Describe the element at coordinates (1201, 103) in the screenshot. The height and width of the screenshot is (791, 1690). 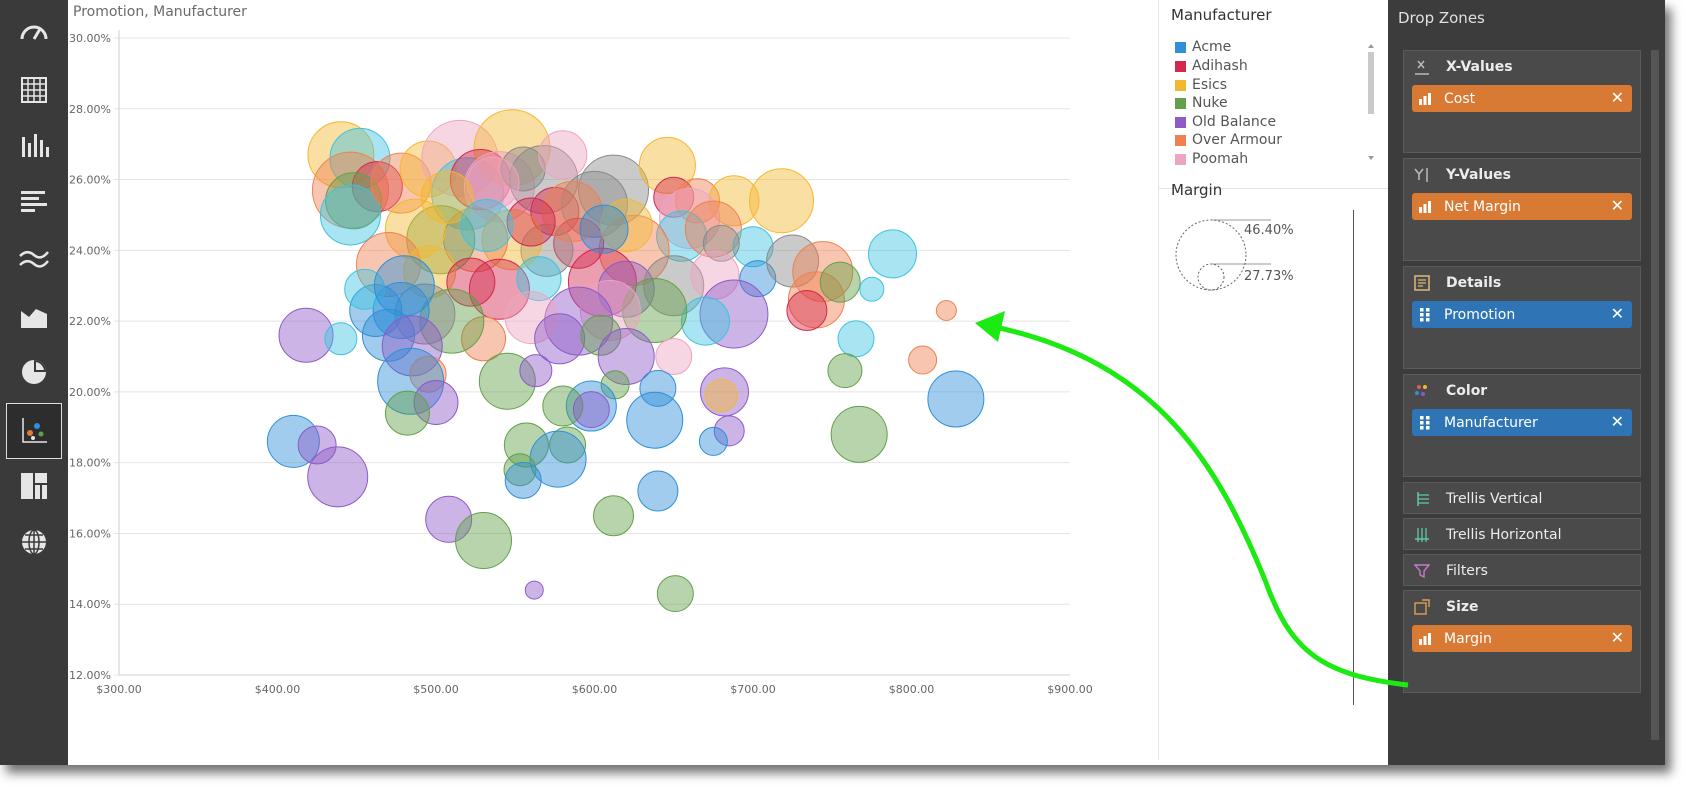
I see `legend-item: Nuke` at that location.